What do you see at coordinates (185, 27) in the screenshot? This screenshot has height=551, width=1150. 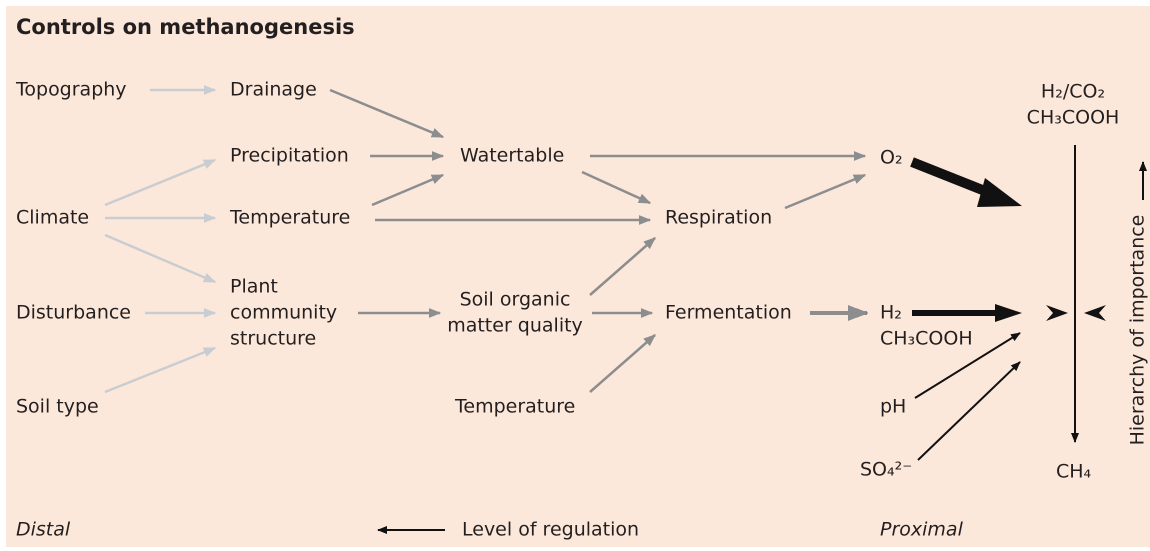 I see `title: Controls on methanogenesis` at bounding box center [185, 27].